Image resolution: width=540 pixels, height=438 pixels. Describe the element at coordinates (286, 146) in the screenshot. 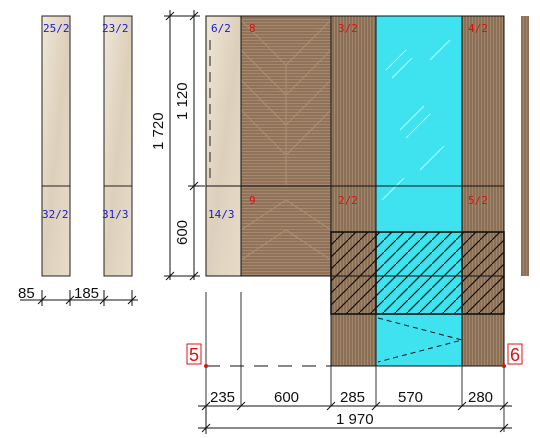

I see `tile-2: 8 9` at that location.